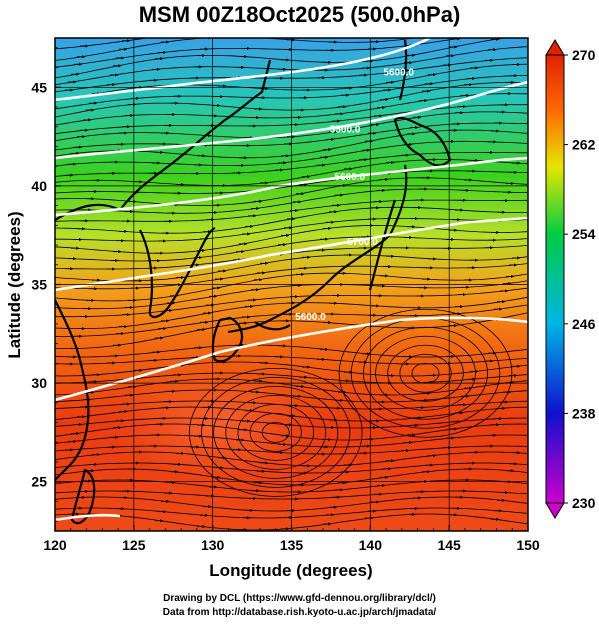  I want to click on y-tick-label: 45, so click(39, 87).